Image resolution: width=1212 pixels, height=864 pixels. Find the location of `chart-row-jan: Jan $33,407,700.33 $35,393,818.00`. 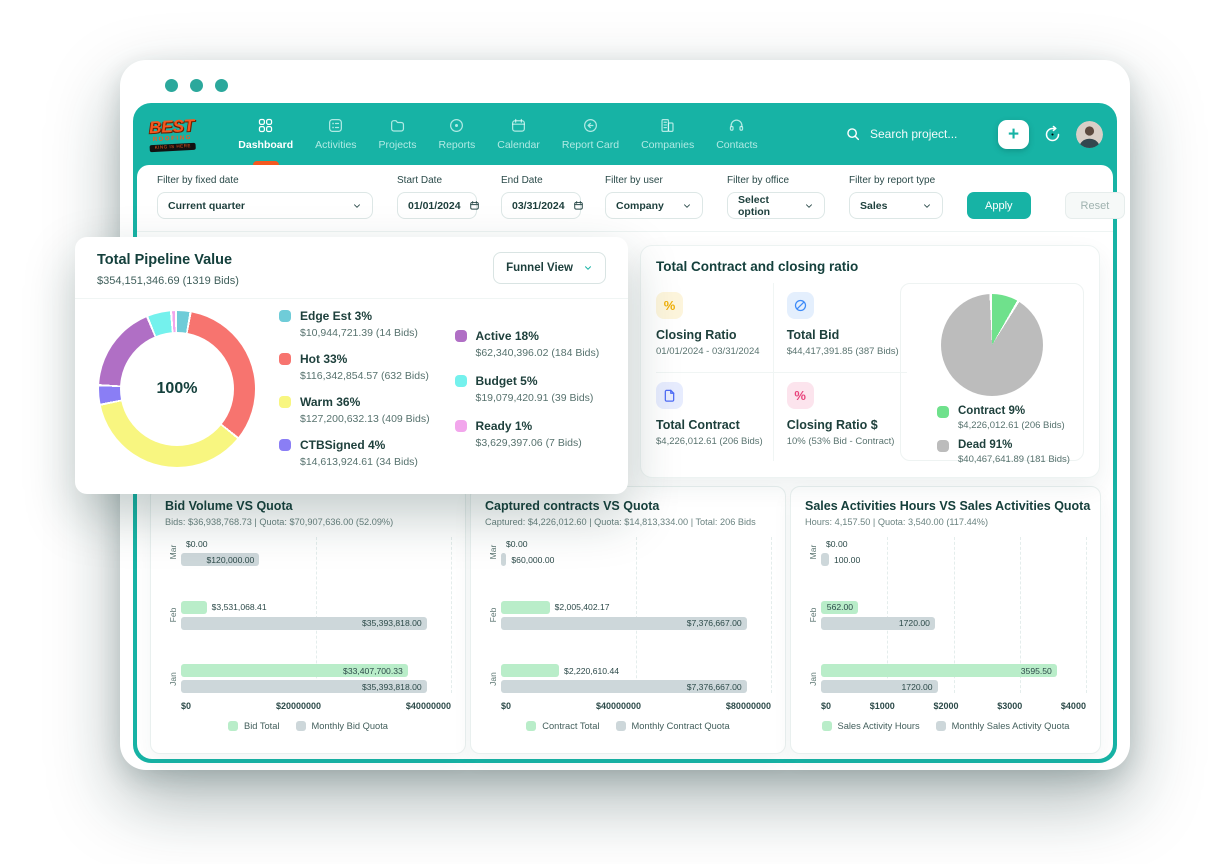

chart-row-jan: Jan $33,407,700.33 $35,393,818.00 is located at coordinates (308, 678).